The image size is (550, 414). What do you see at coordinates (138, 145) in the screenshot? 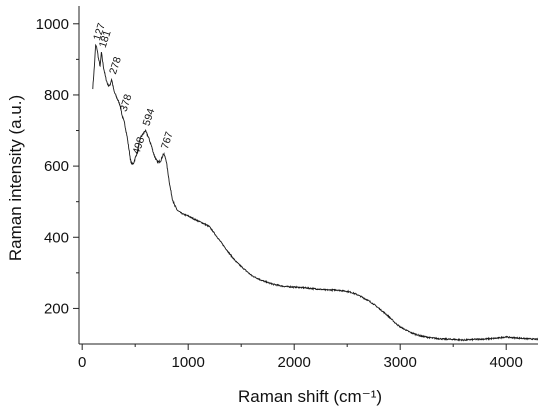
I see `peak-label-498: 498` at bounding box center [138, 145].